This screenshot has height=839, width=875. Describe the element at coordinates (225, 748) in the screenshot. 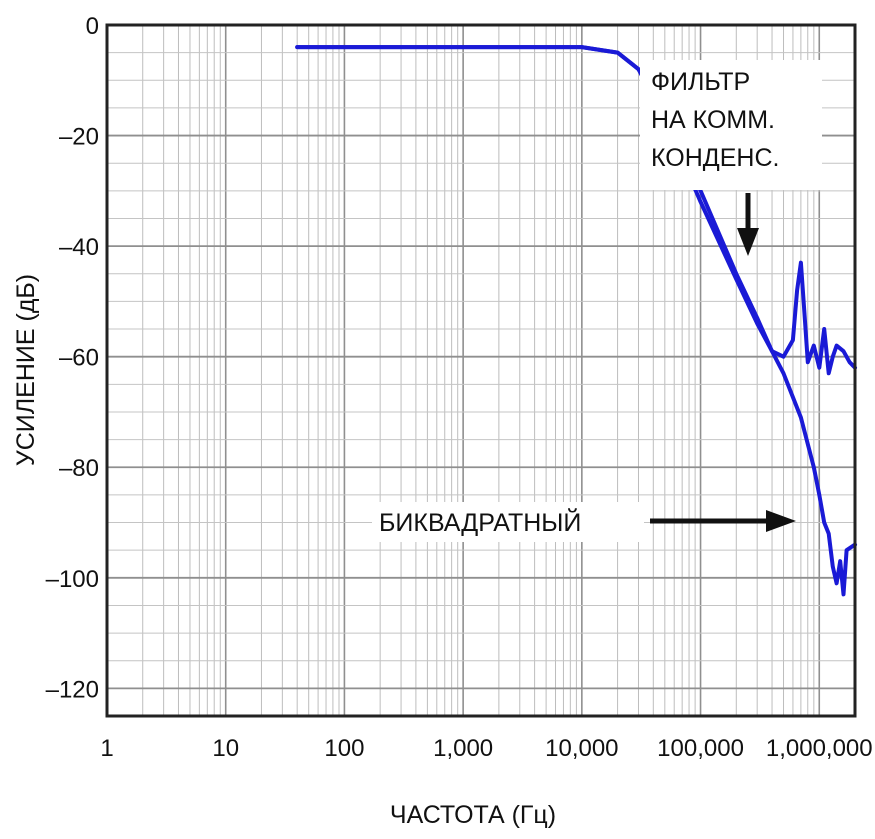

I see `x-tick-label: 10` at that location.